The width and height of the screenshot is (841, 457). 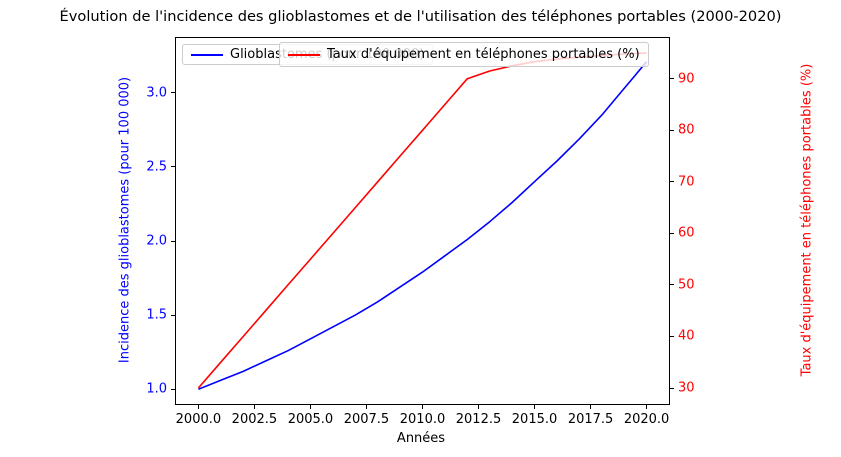 What do you see at coordinates (686, 79) in the screenshot?
I see `right-tick-label: 90` at bounding box center [686, 79].